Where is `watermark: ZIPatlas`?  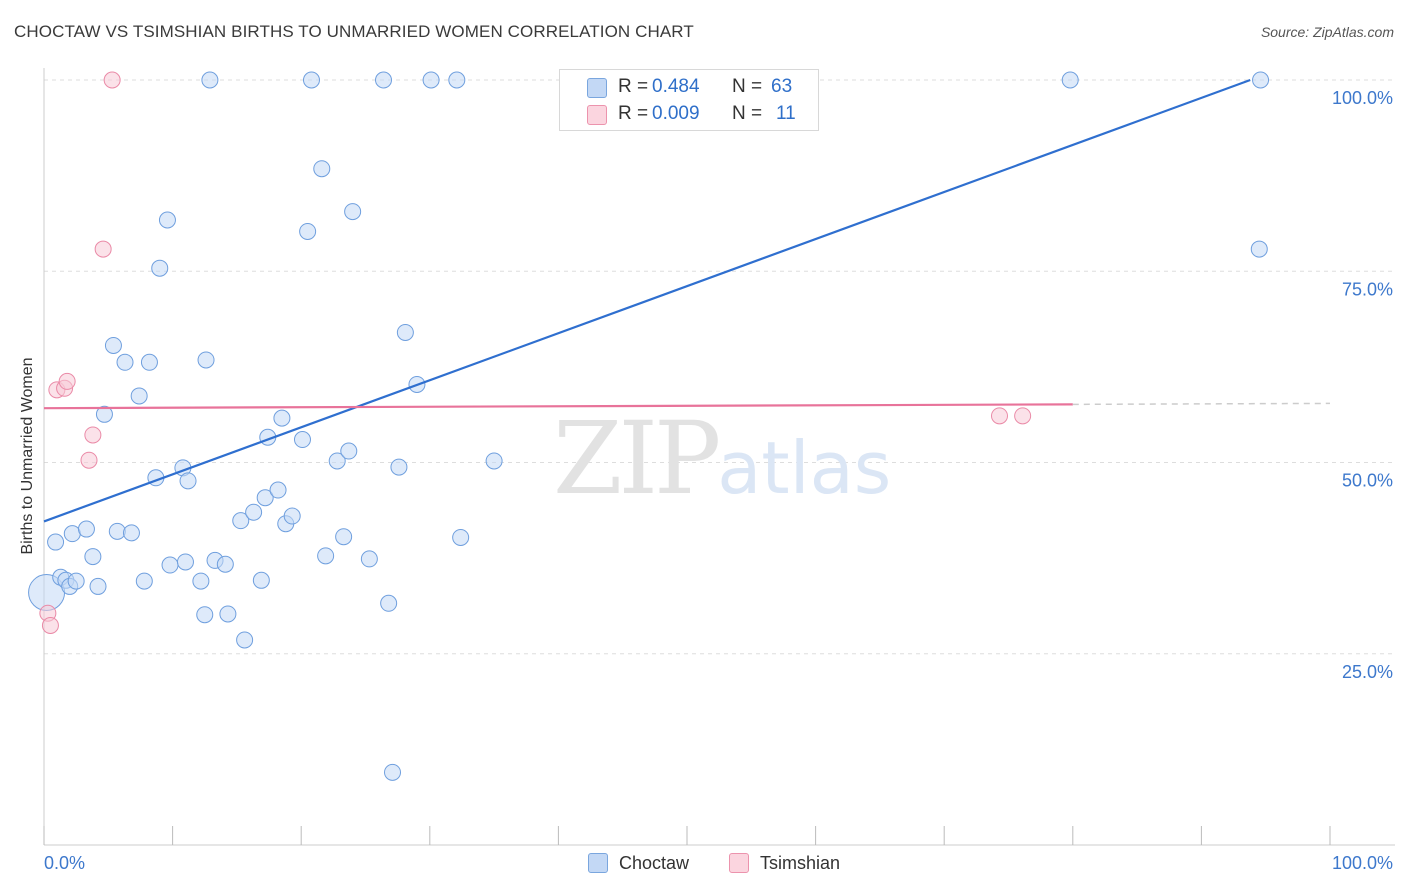 watermark: ZIPatlas is located at coordinates (722, 458).